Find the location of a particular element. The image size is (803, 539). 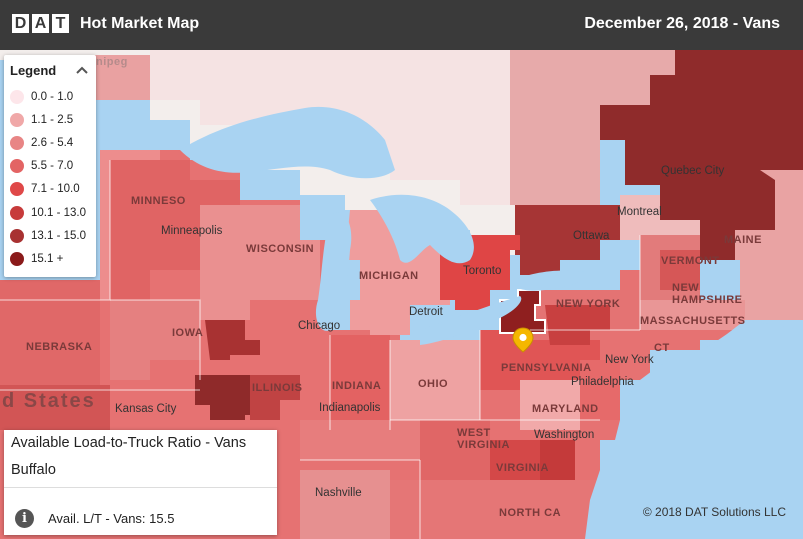

atlantic-ocean is located at coordinates (694, 429).